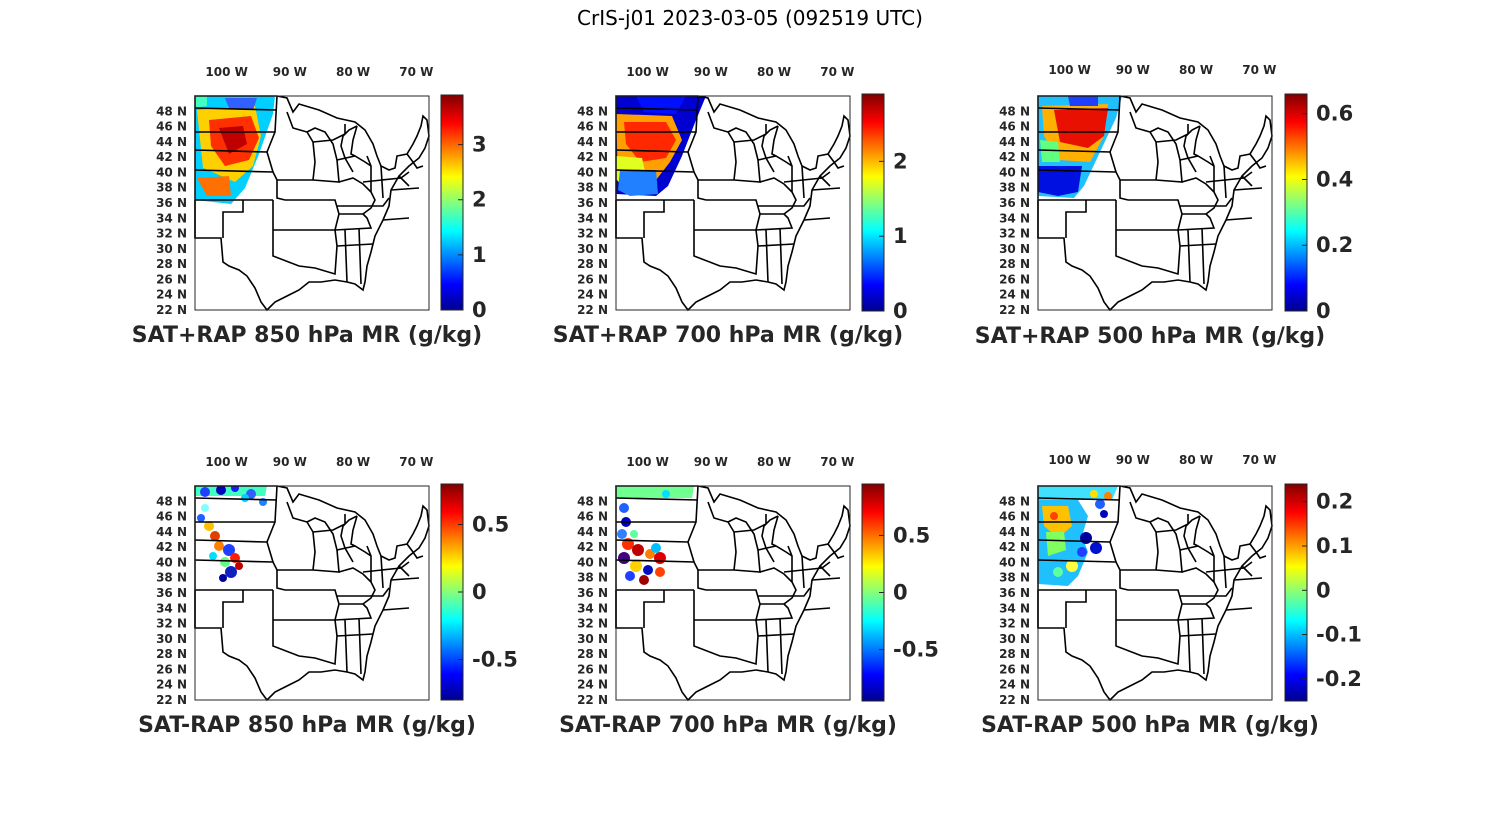 The width and height of the screenshot is (1500, 825). I want to click on panel-title: SAT+RAP 500 hPa MR (g/kg), so click(1150, 336).